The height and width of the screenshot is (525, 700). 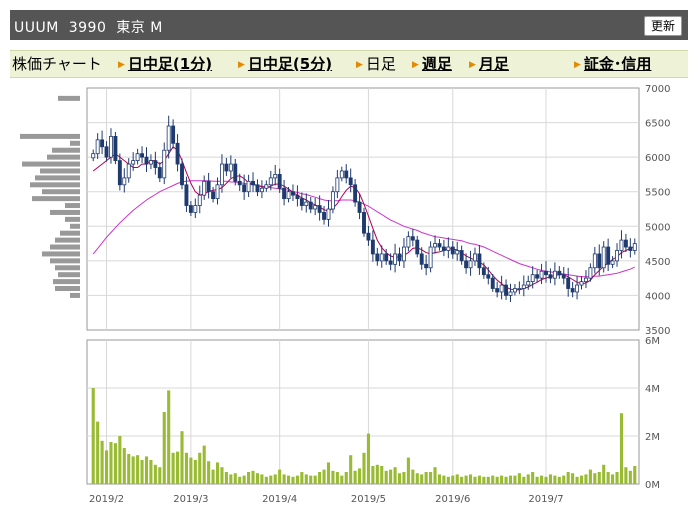 I want to click on tab-weekly: ▶ 週足, so click(x=432, y=64).